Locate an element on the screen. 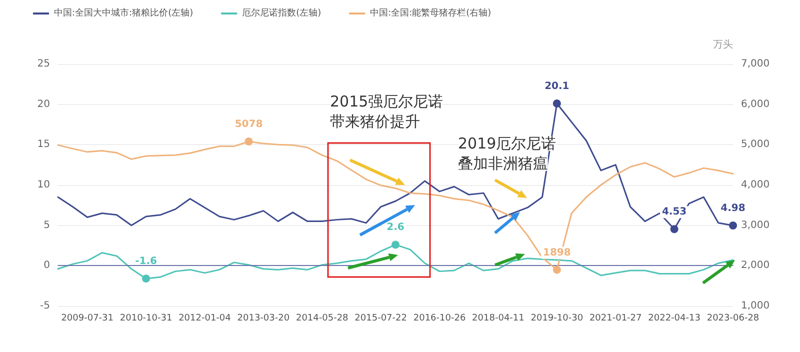 This screenshot has height=352, width=800. x-tick-label: 2019-10-30 is located at coordinates (557, 319).